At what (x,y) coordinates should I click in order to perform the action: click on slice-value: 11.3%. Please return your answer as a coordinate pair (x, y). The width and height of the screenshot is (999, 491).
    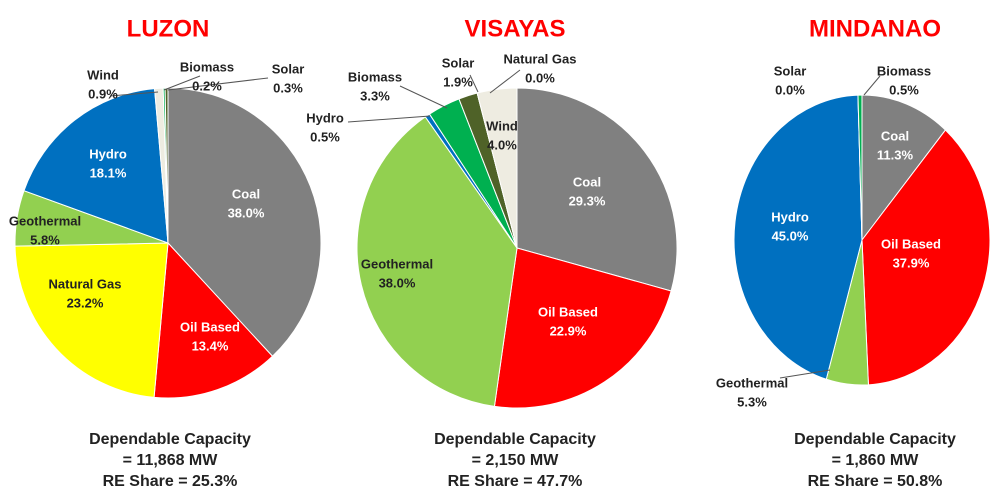
    Looking at the image, I should click on (895, 154).